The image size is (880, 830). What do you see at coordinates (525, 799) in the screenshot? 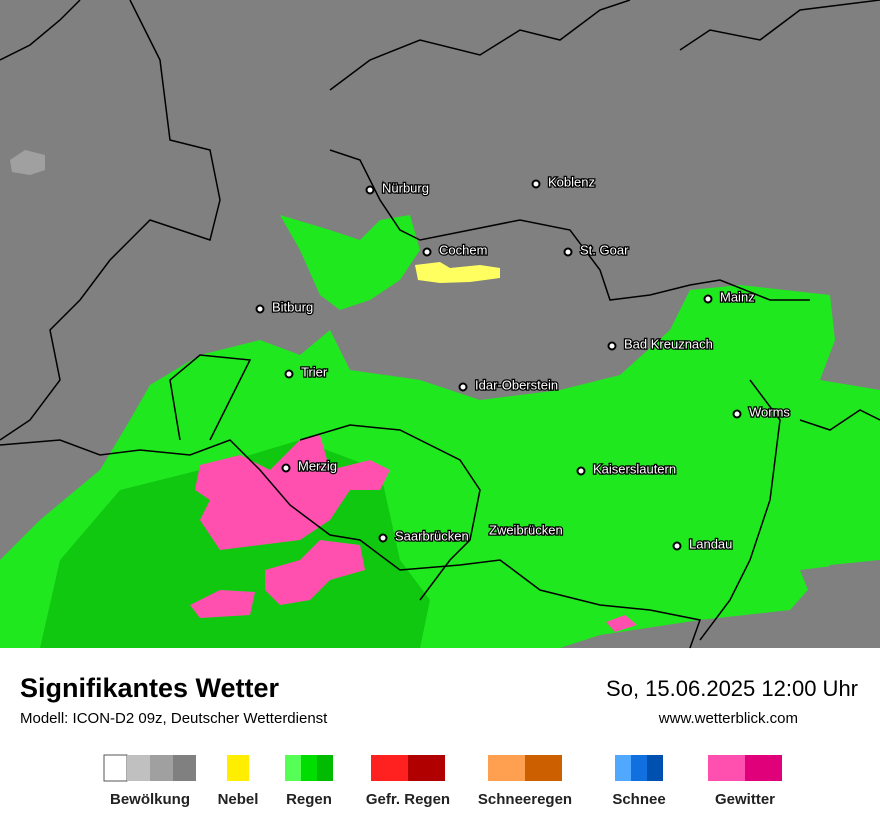
I see `legend-label: Schneeregen` at bounding box center [525, 799].